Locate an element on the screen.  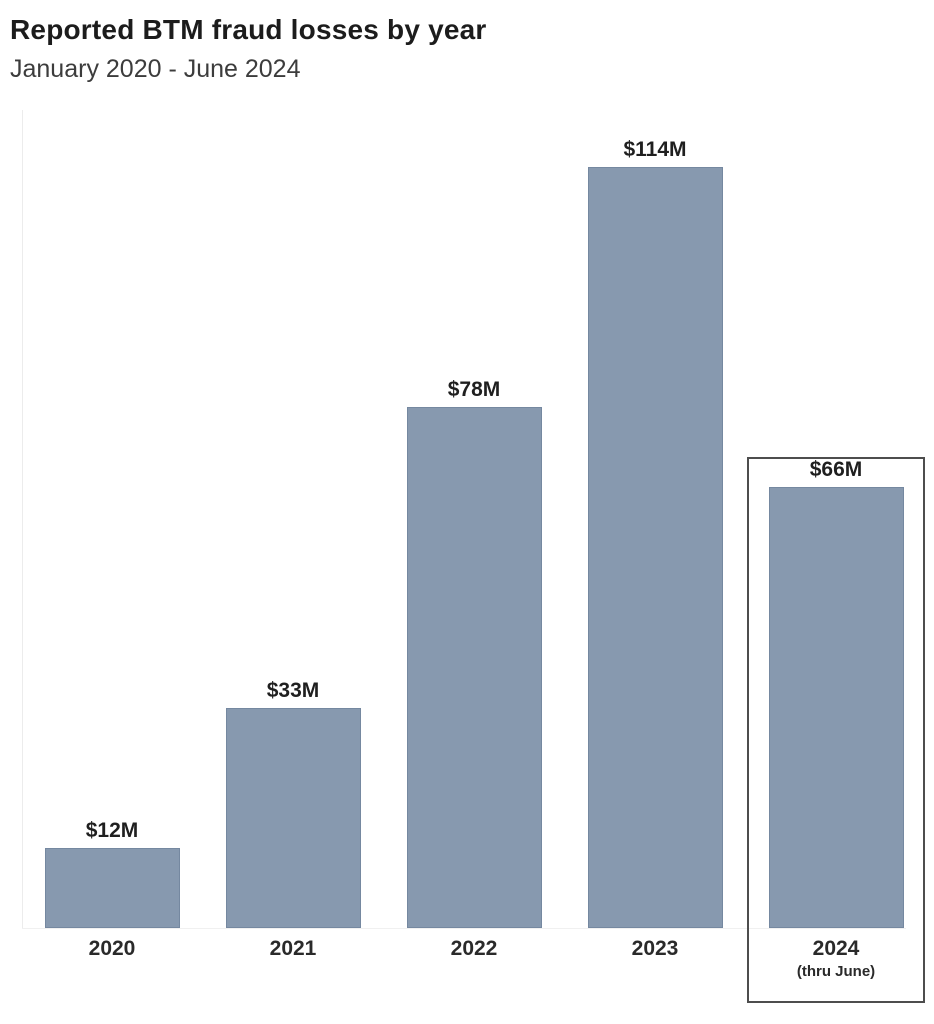
bar-2021 is located at coordinates (293, 818).